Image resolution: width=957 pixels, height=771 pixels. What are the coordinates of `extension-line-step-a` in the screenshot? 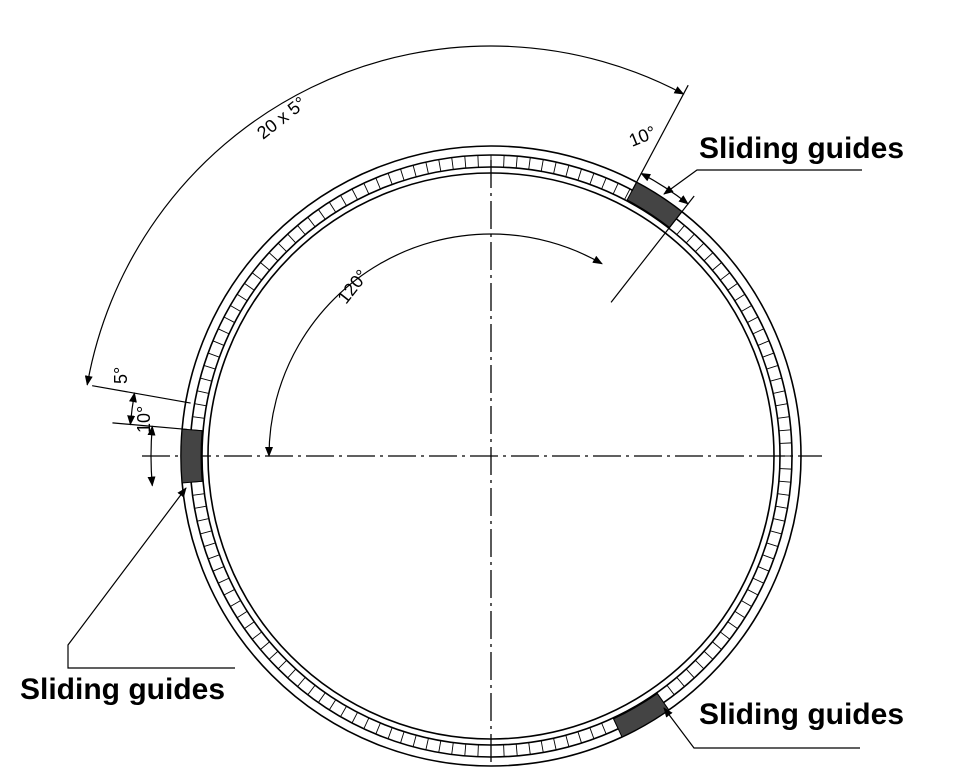 It's located at (141, 394).